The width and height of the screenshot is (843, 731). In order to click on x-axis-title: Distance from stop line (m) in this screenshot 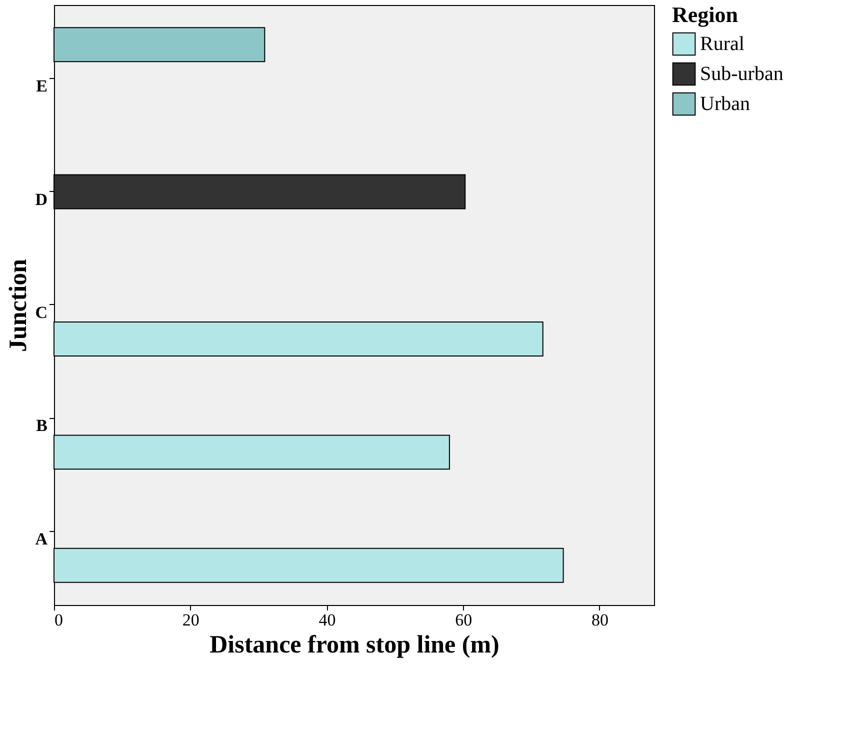, I will do `click(355, 645)`.